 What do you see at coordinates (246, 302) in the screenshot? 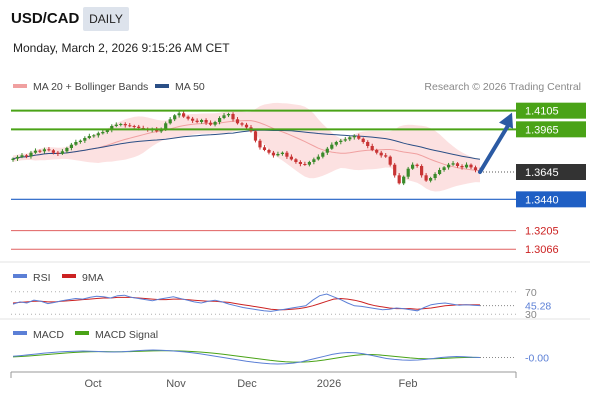
I see `rsi-line` at bounding box center [246, 302].